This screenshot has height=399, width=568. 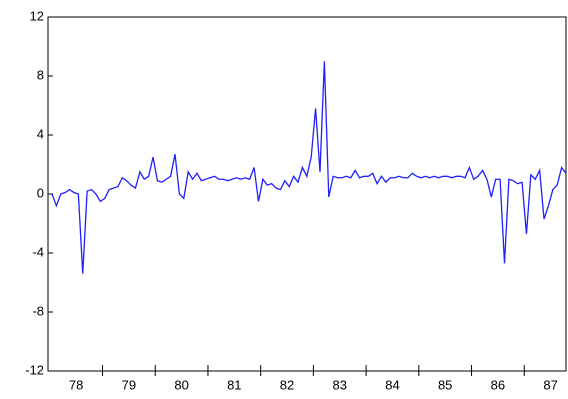 I want to click on x-tick-label: 81, so click(x=234, y=384).